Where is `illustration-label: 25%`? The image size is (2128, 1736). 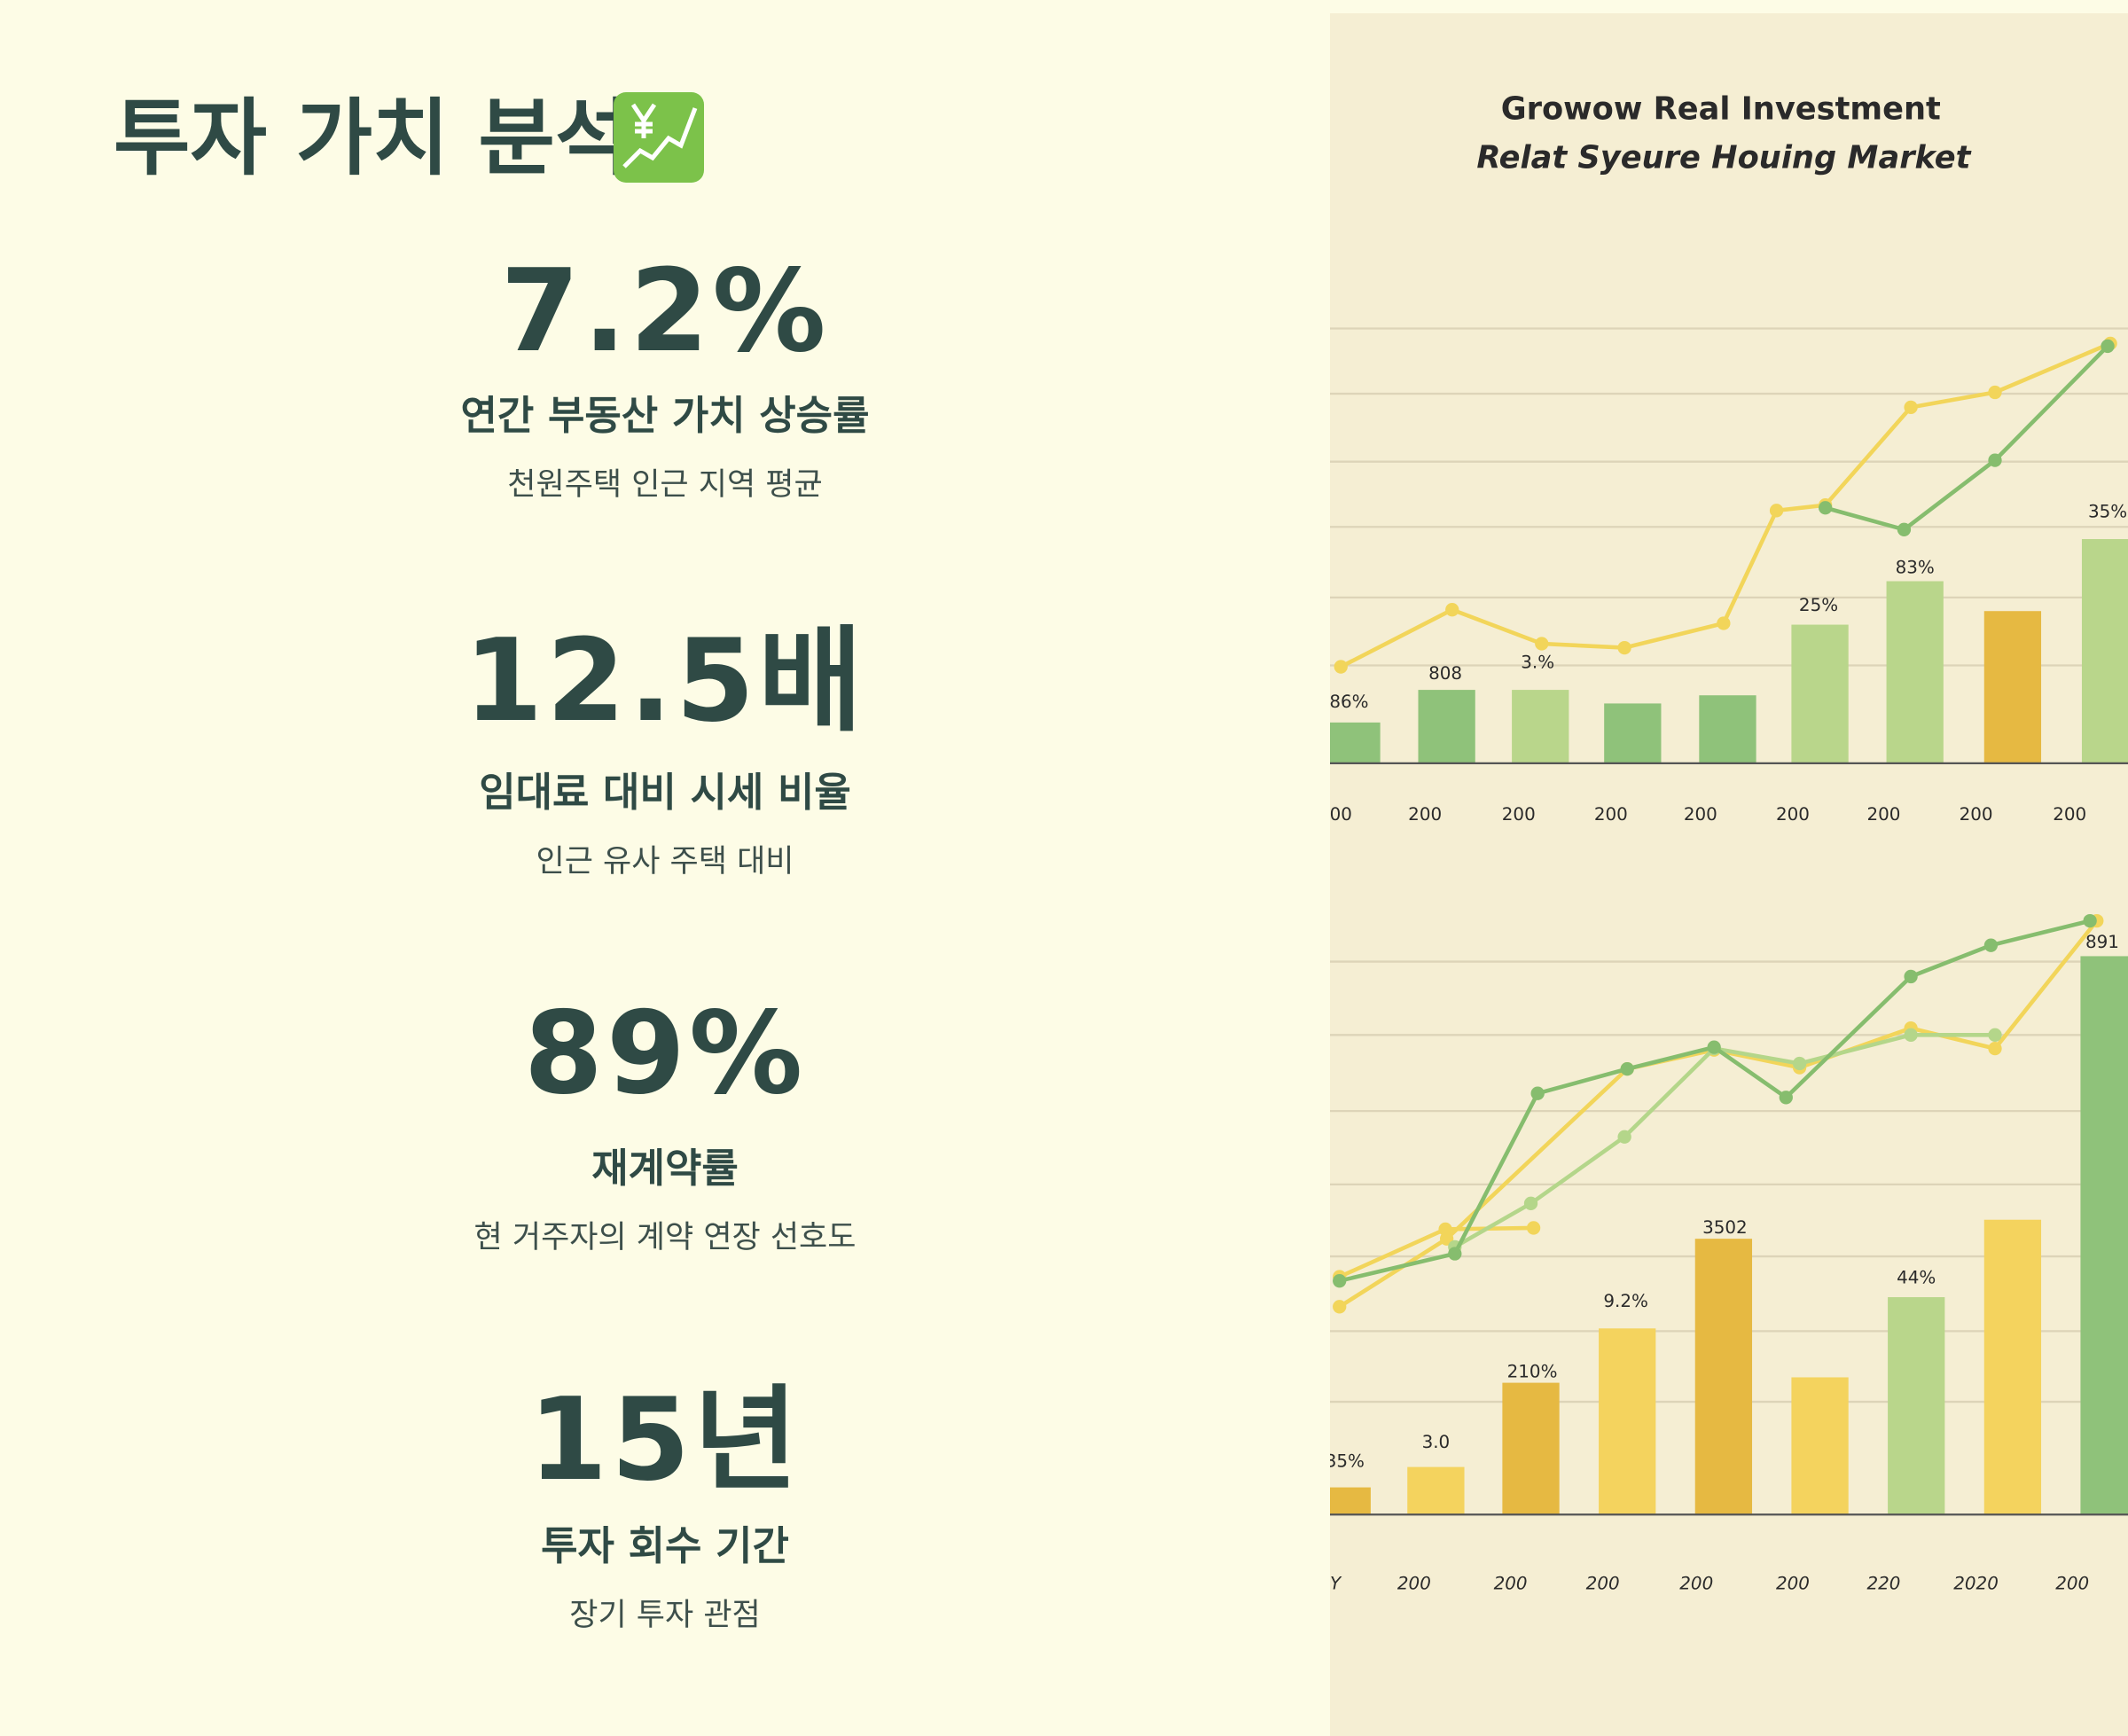 illustration-label: 25% is located at coordinates (1818, 605).